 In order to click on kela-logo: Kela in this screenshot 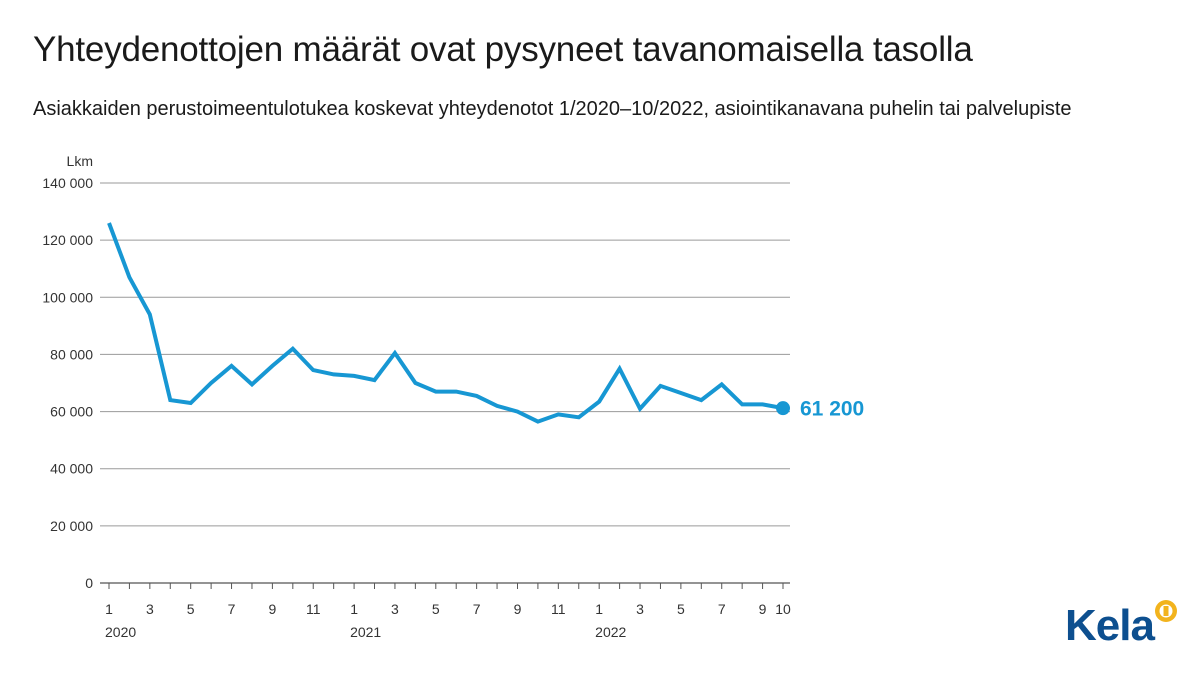, I will do `click(1125, 628)`.